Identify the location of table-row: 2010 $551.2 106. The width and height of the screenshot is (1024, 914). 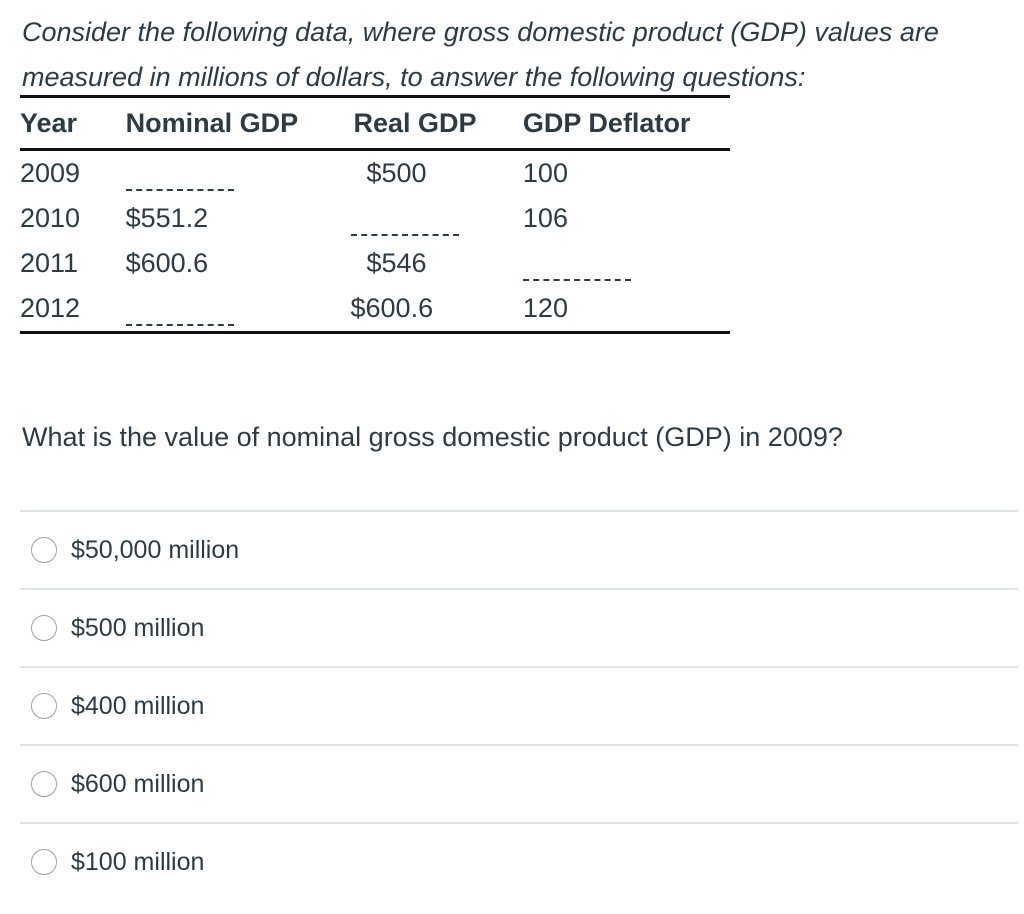
(375, 218).